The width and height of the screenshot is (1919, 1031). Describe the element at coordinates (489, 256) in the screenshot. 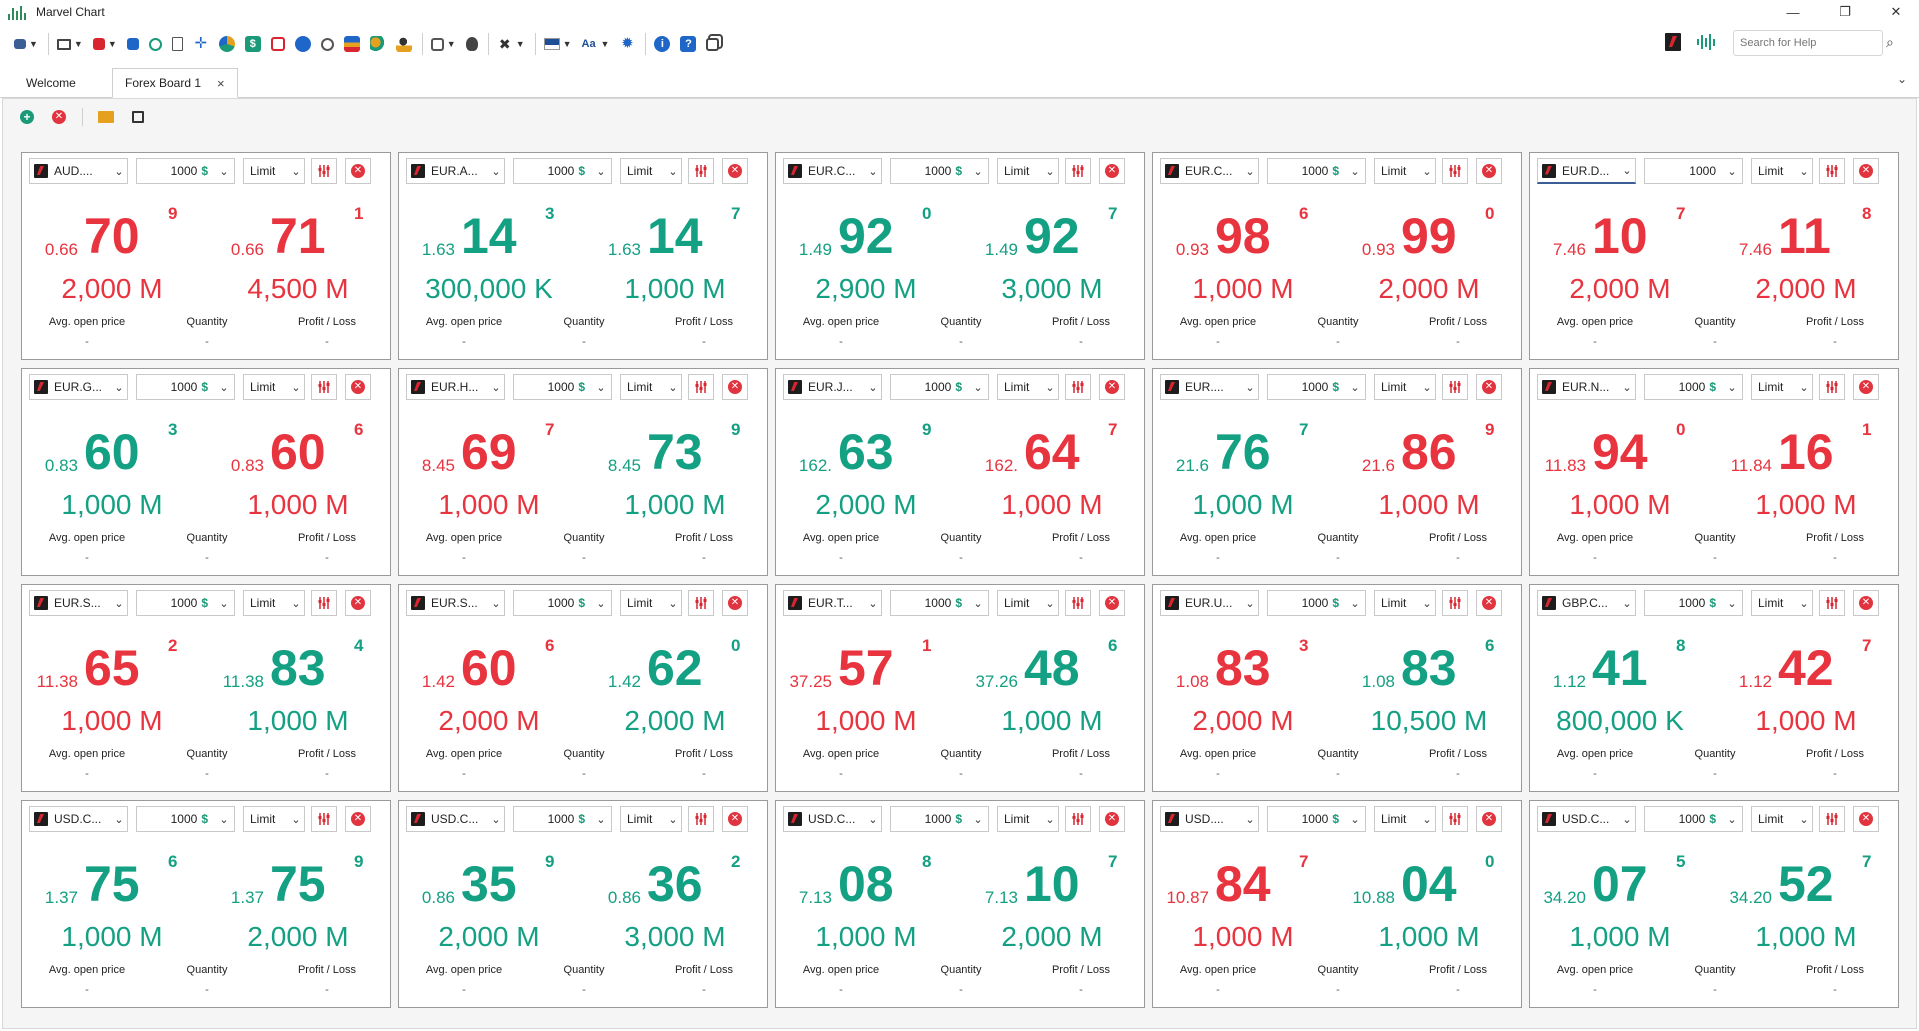

I see `bid-quote: 1.63 14 3 300,000 K` at that location.